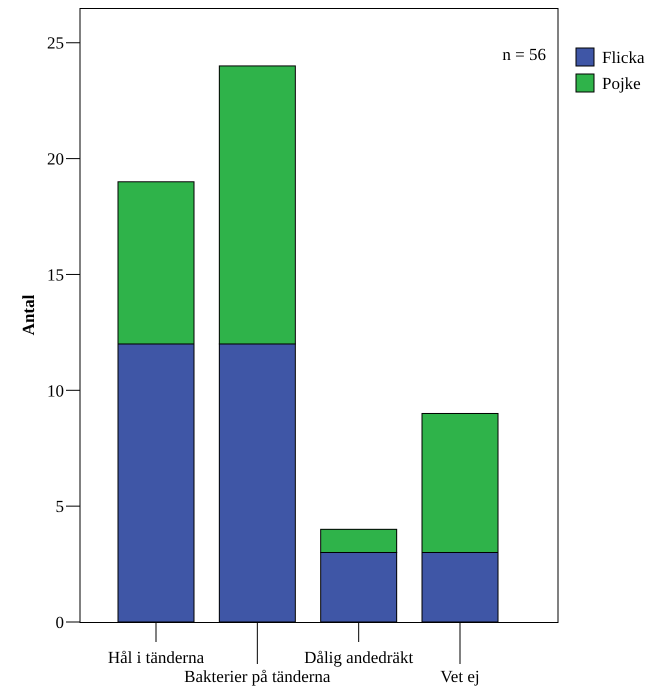 This screenshot has width=666, height=693. I want to click on y-tick-label: 15, so click(55, 274).